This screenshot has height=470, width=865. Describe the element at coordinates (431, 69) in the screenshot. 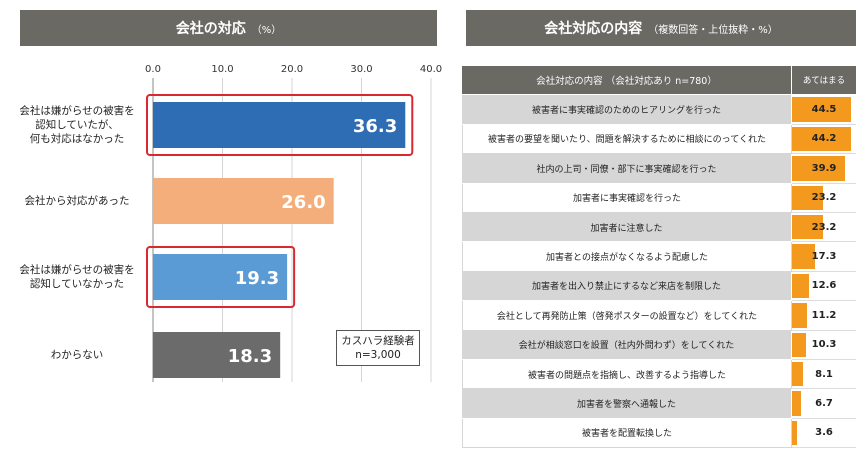

I see `x-tick-label: 40.0` at that location.